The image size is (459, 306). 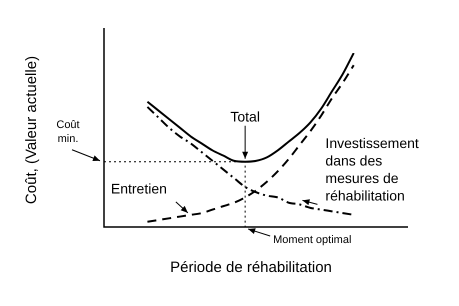 What do you see at coordinates (245, 116) in the screenshot?
I see `text: Total` at bounding box center [245, 116].